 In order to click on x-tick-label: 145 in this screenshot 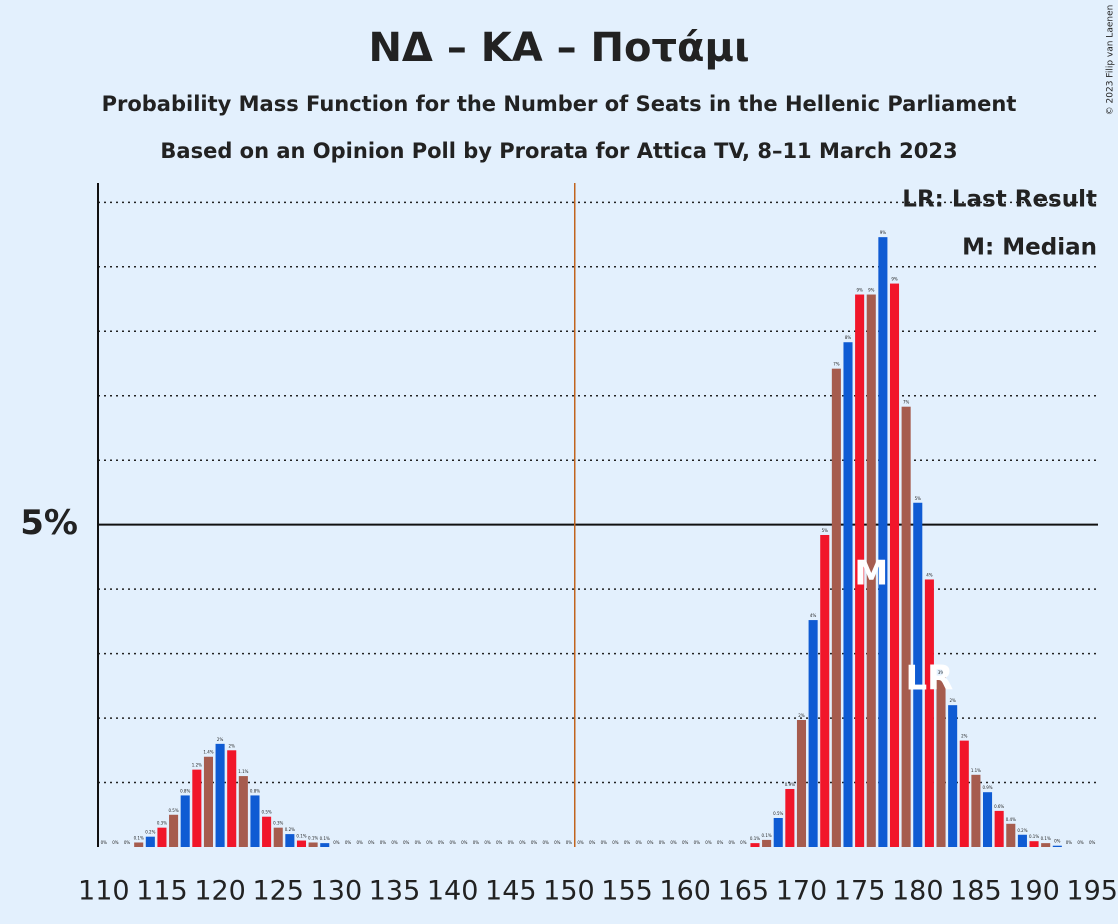, I will do `click(511, 891)`.